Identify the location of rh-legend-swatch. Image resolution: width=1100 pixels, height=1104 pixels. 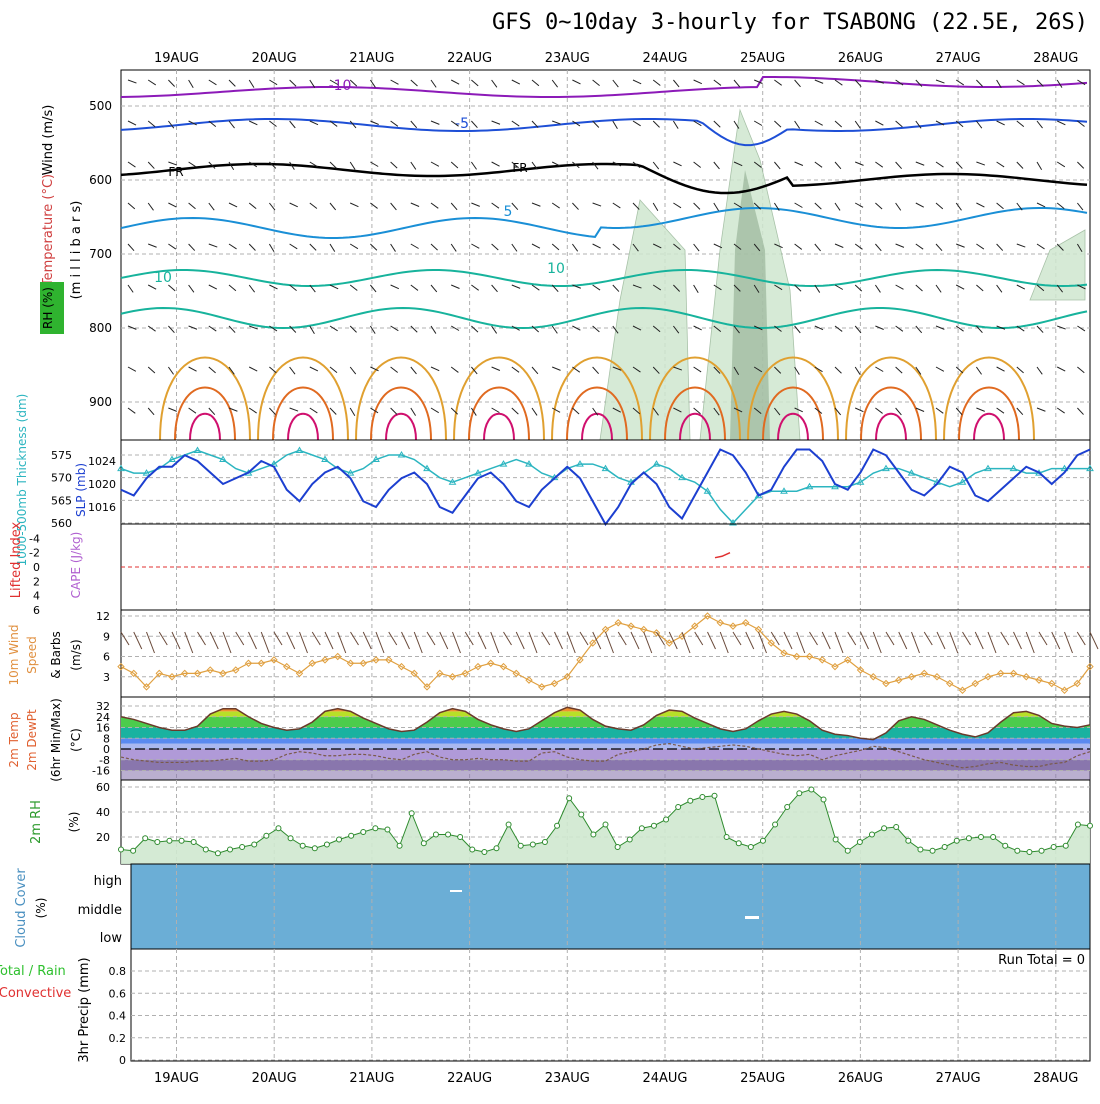
(52, 308).